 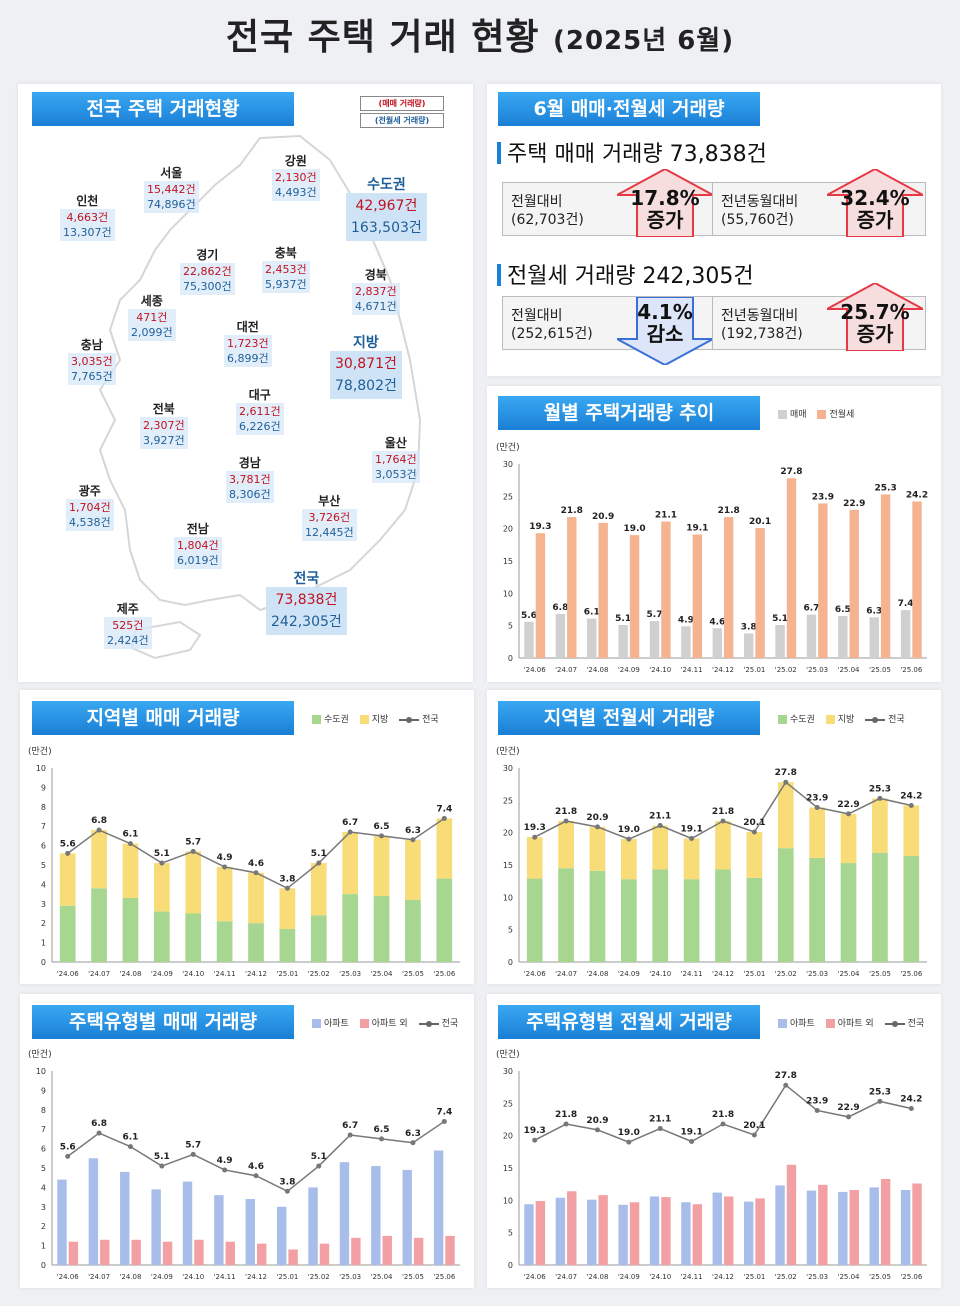 I want to click on region-sale: 1,764건, so click(x=396, y=459).